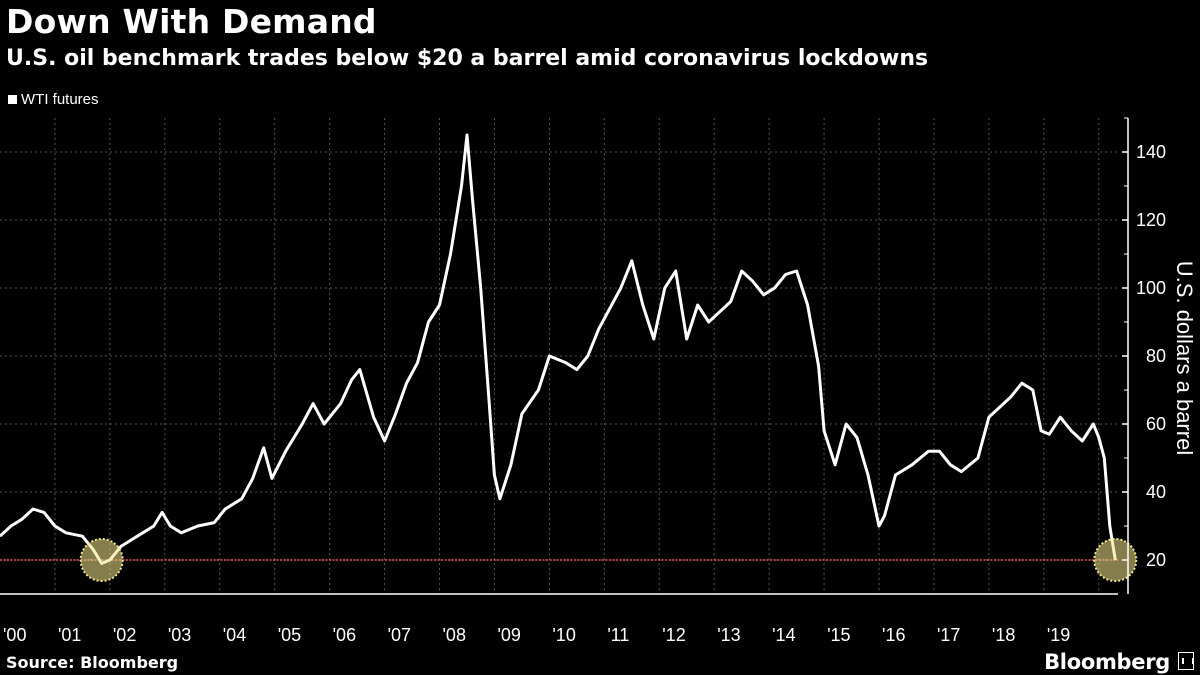  What do you see at coordinates (673, 635) in the screenshot?
I see `x-tick-label: '12` at bounding box center [673, 635].